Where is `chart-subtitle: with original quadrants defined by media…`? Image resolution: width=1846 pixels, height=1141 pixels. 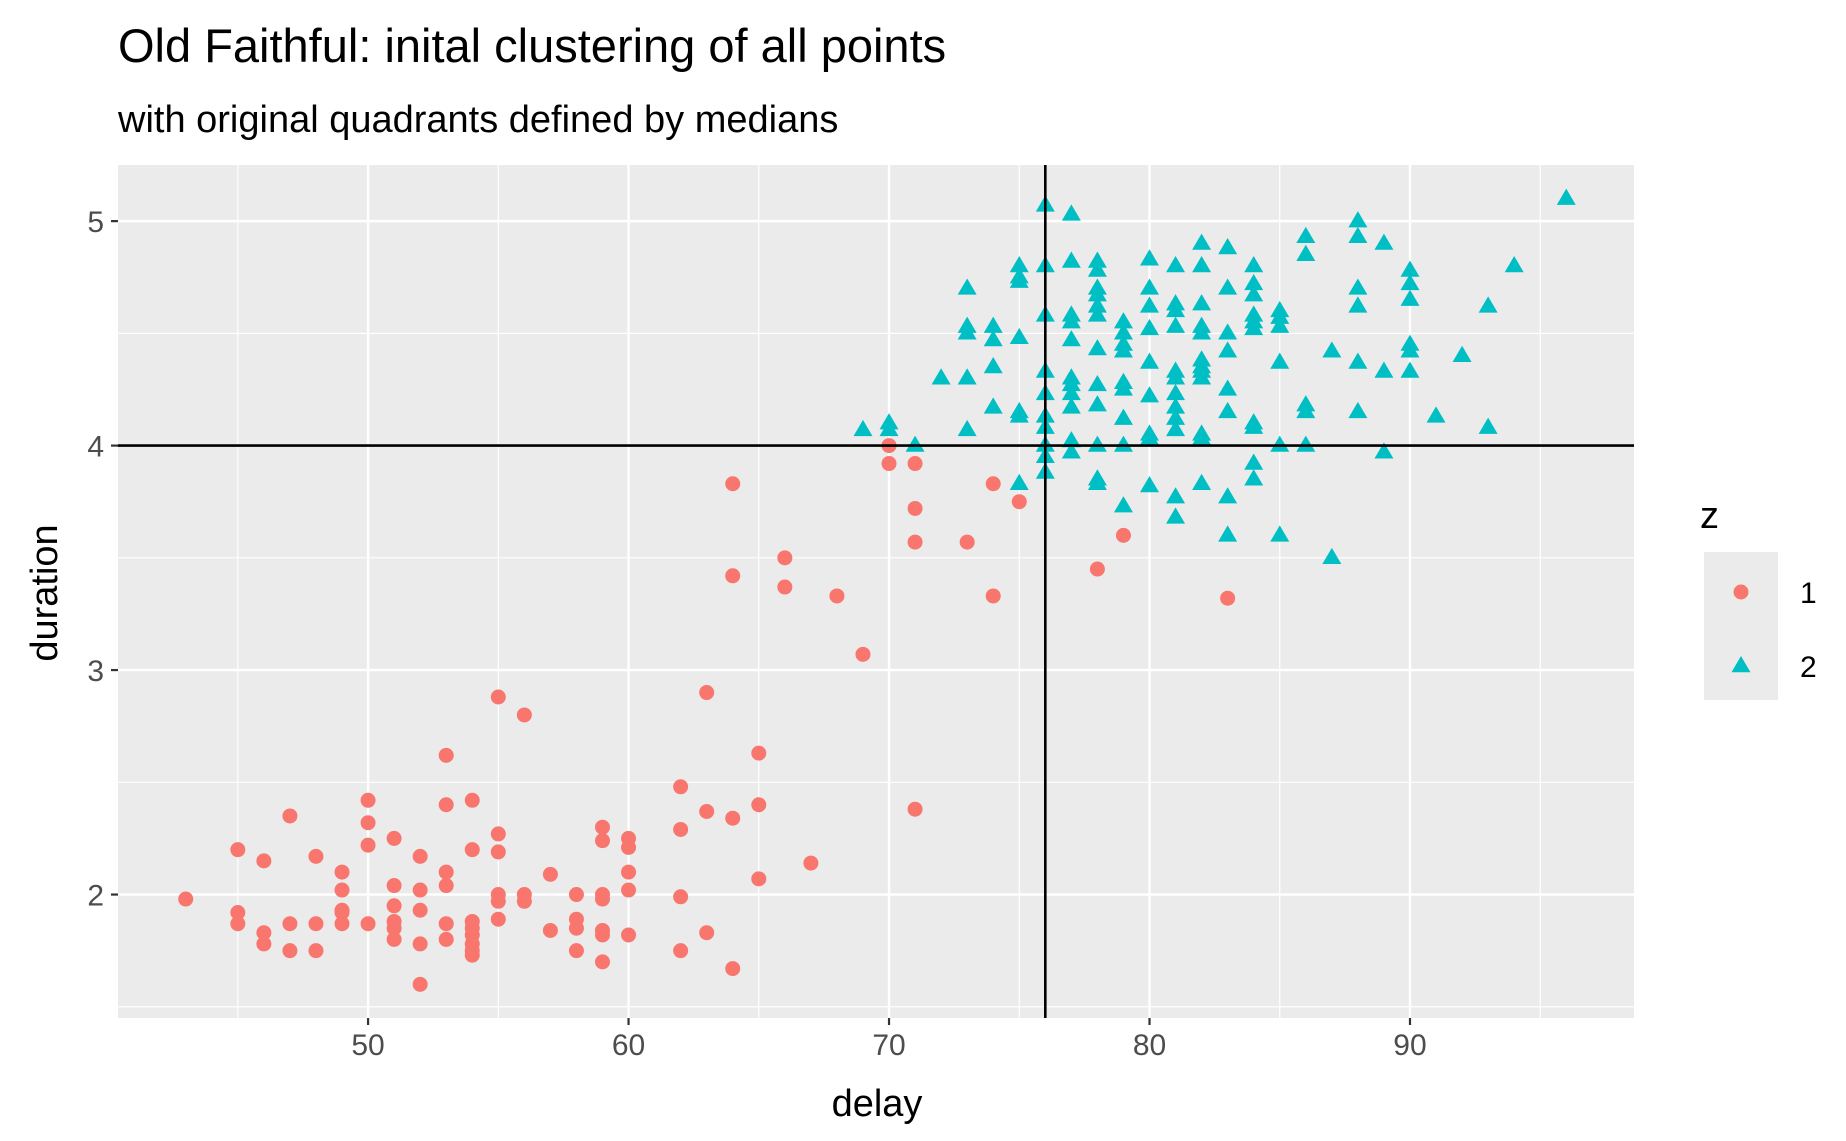
chart-subtitle: with original quadrants defined by media… is located at coordinates (477, 120).